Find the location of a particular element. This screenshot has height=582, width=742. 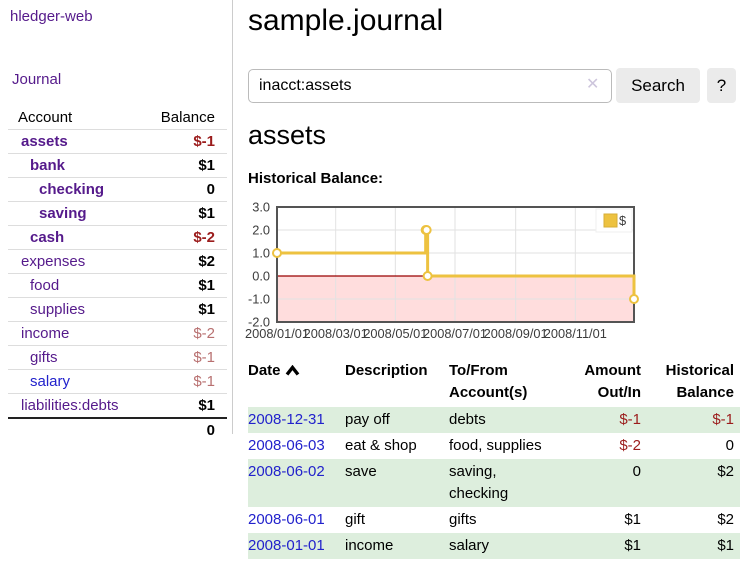

account-link: gifts is located at coordinates (44, 357).